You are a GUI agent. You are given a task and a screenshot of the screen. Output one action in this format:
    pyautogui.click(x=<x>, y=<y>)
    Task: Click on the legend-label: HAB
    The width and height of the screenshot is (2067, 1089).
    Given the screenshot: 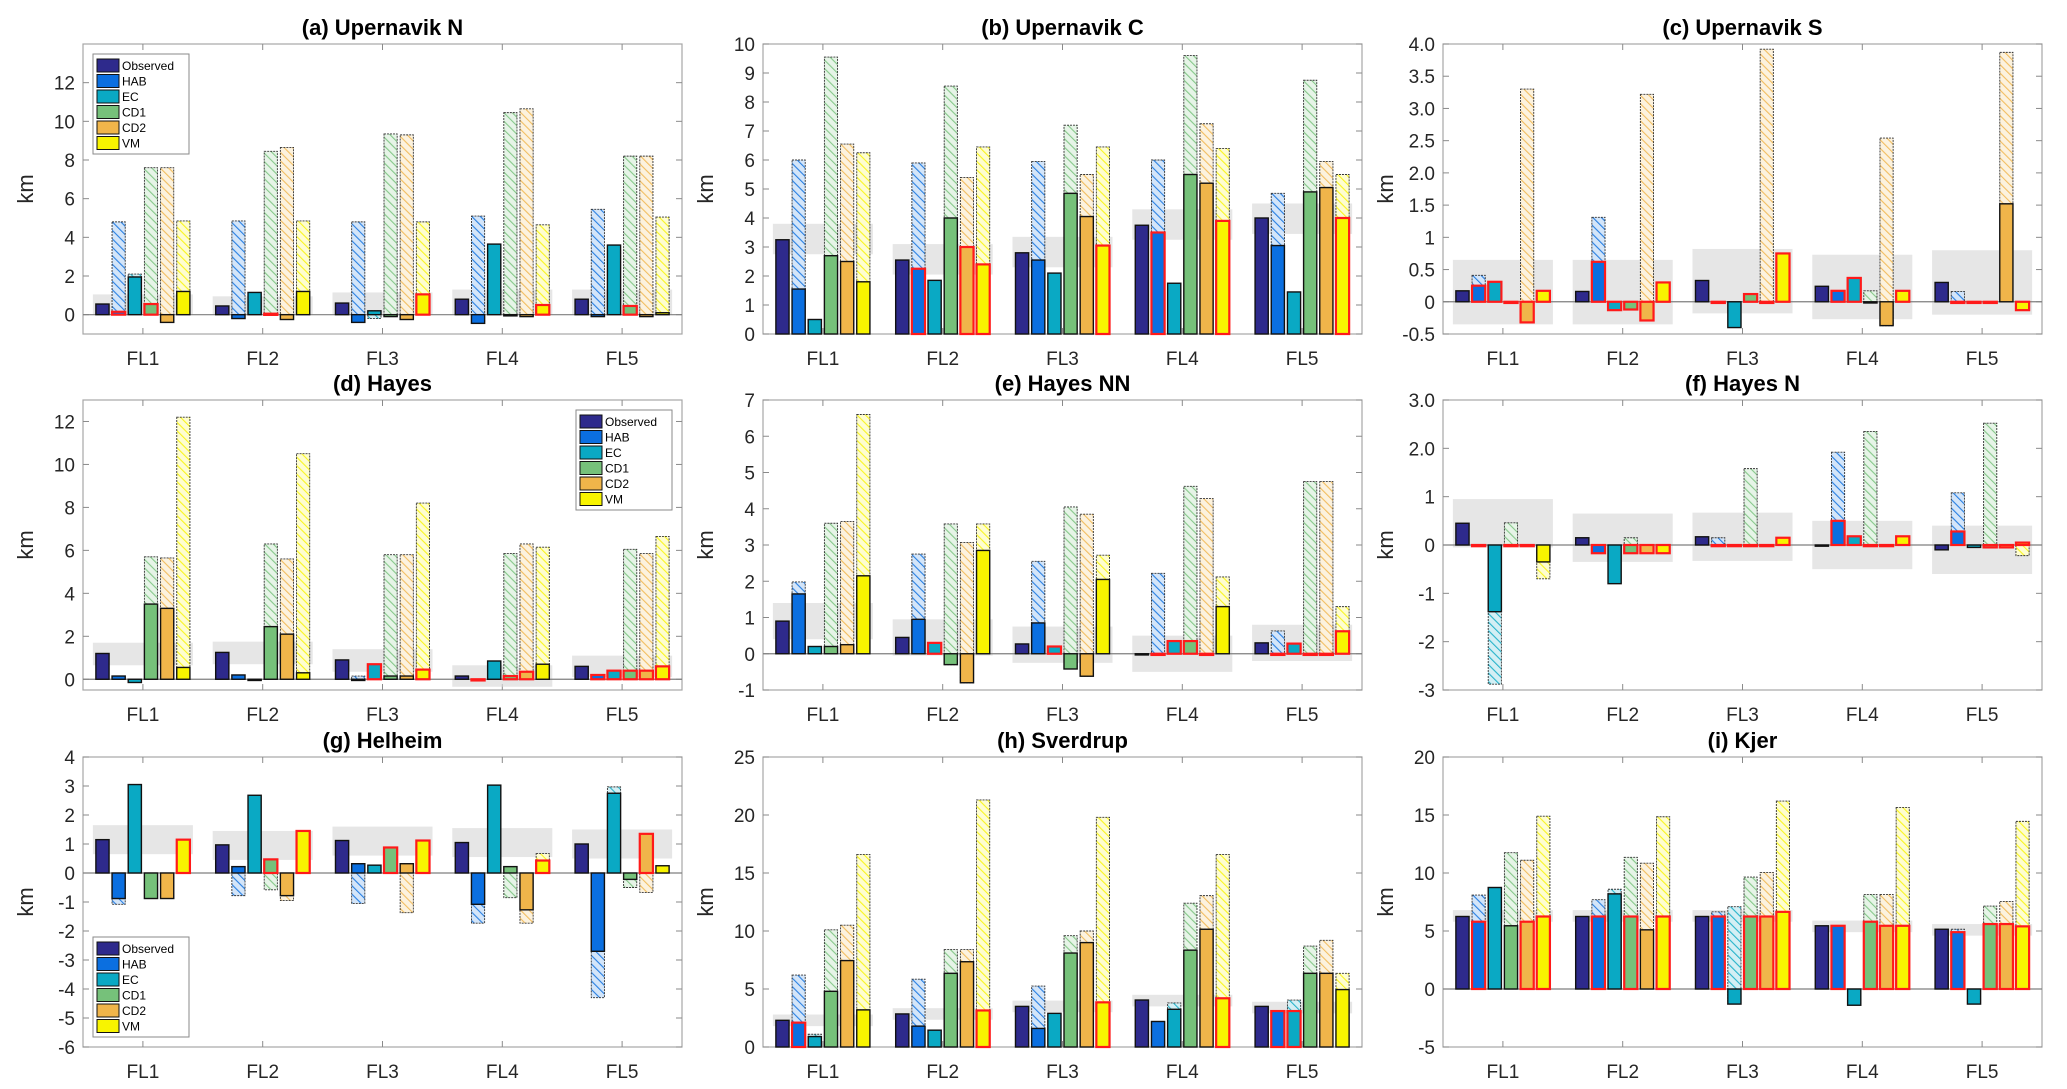 What is the action you would take?
    pyautogui.click(x=134, y=82)
    